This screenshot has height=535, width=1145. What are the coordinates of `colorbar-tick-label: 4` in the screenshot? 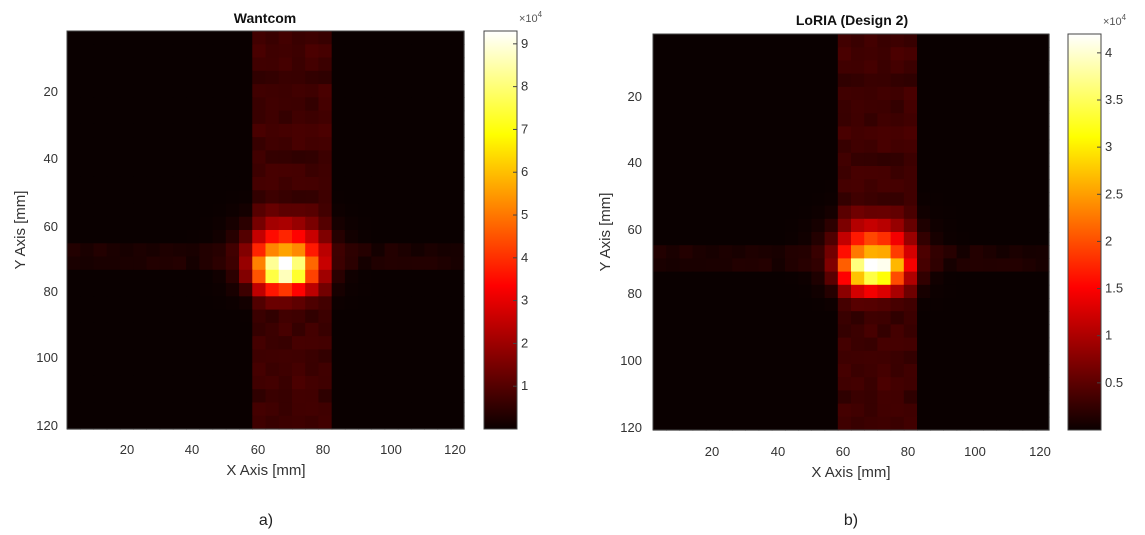 It's located at (1108, 52).